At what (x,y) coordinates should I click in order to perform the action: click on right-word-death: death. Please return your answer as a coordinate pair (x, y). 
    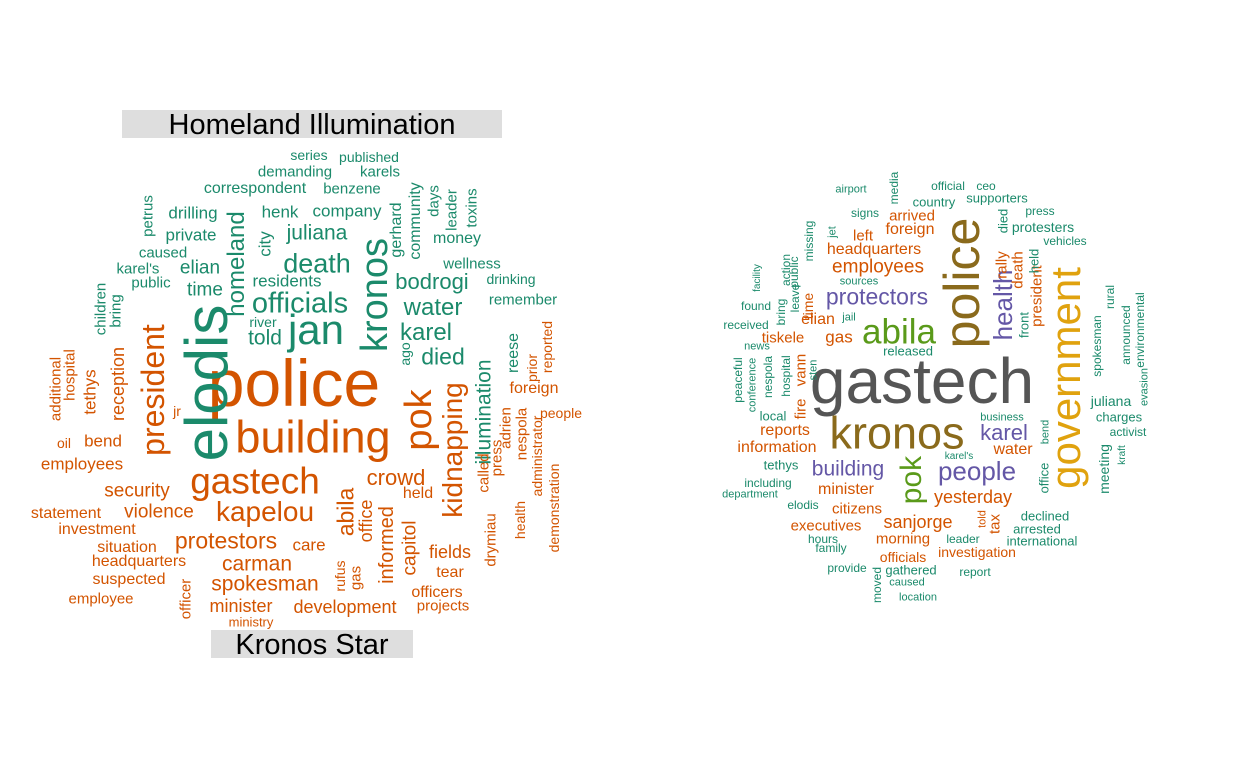
    Looking at the image, I should click on (1018, 270).